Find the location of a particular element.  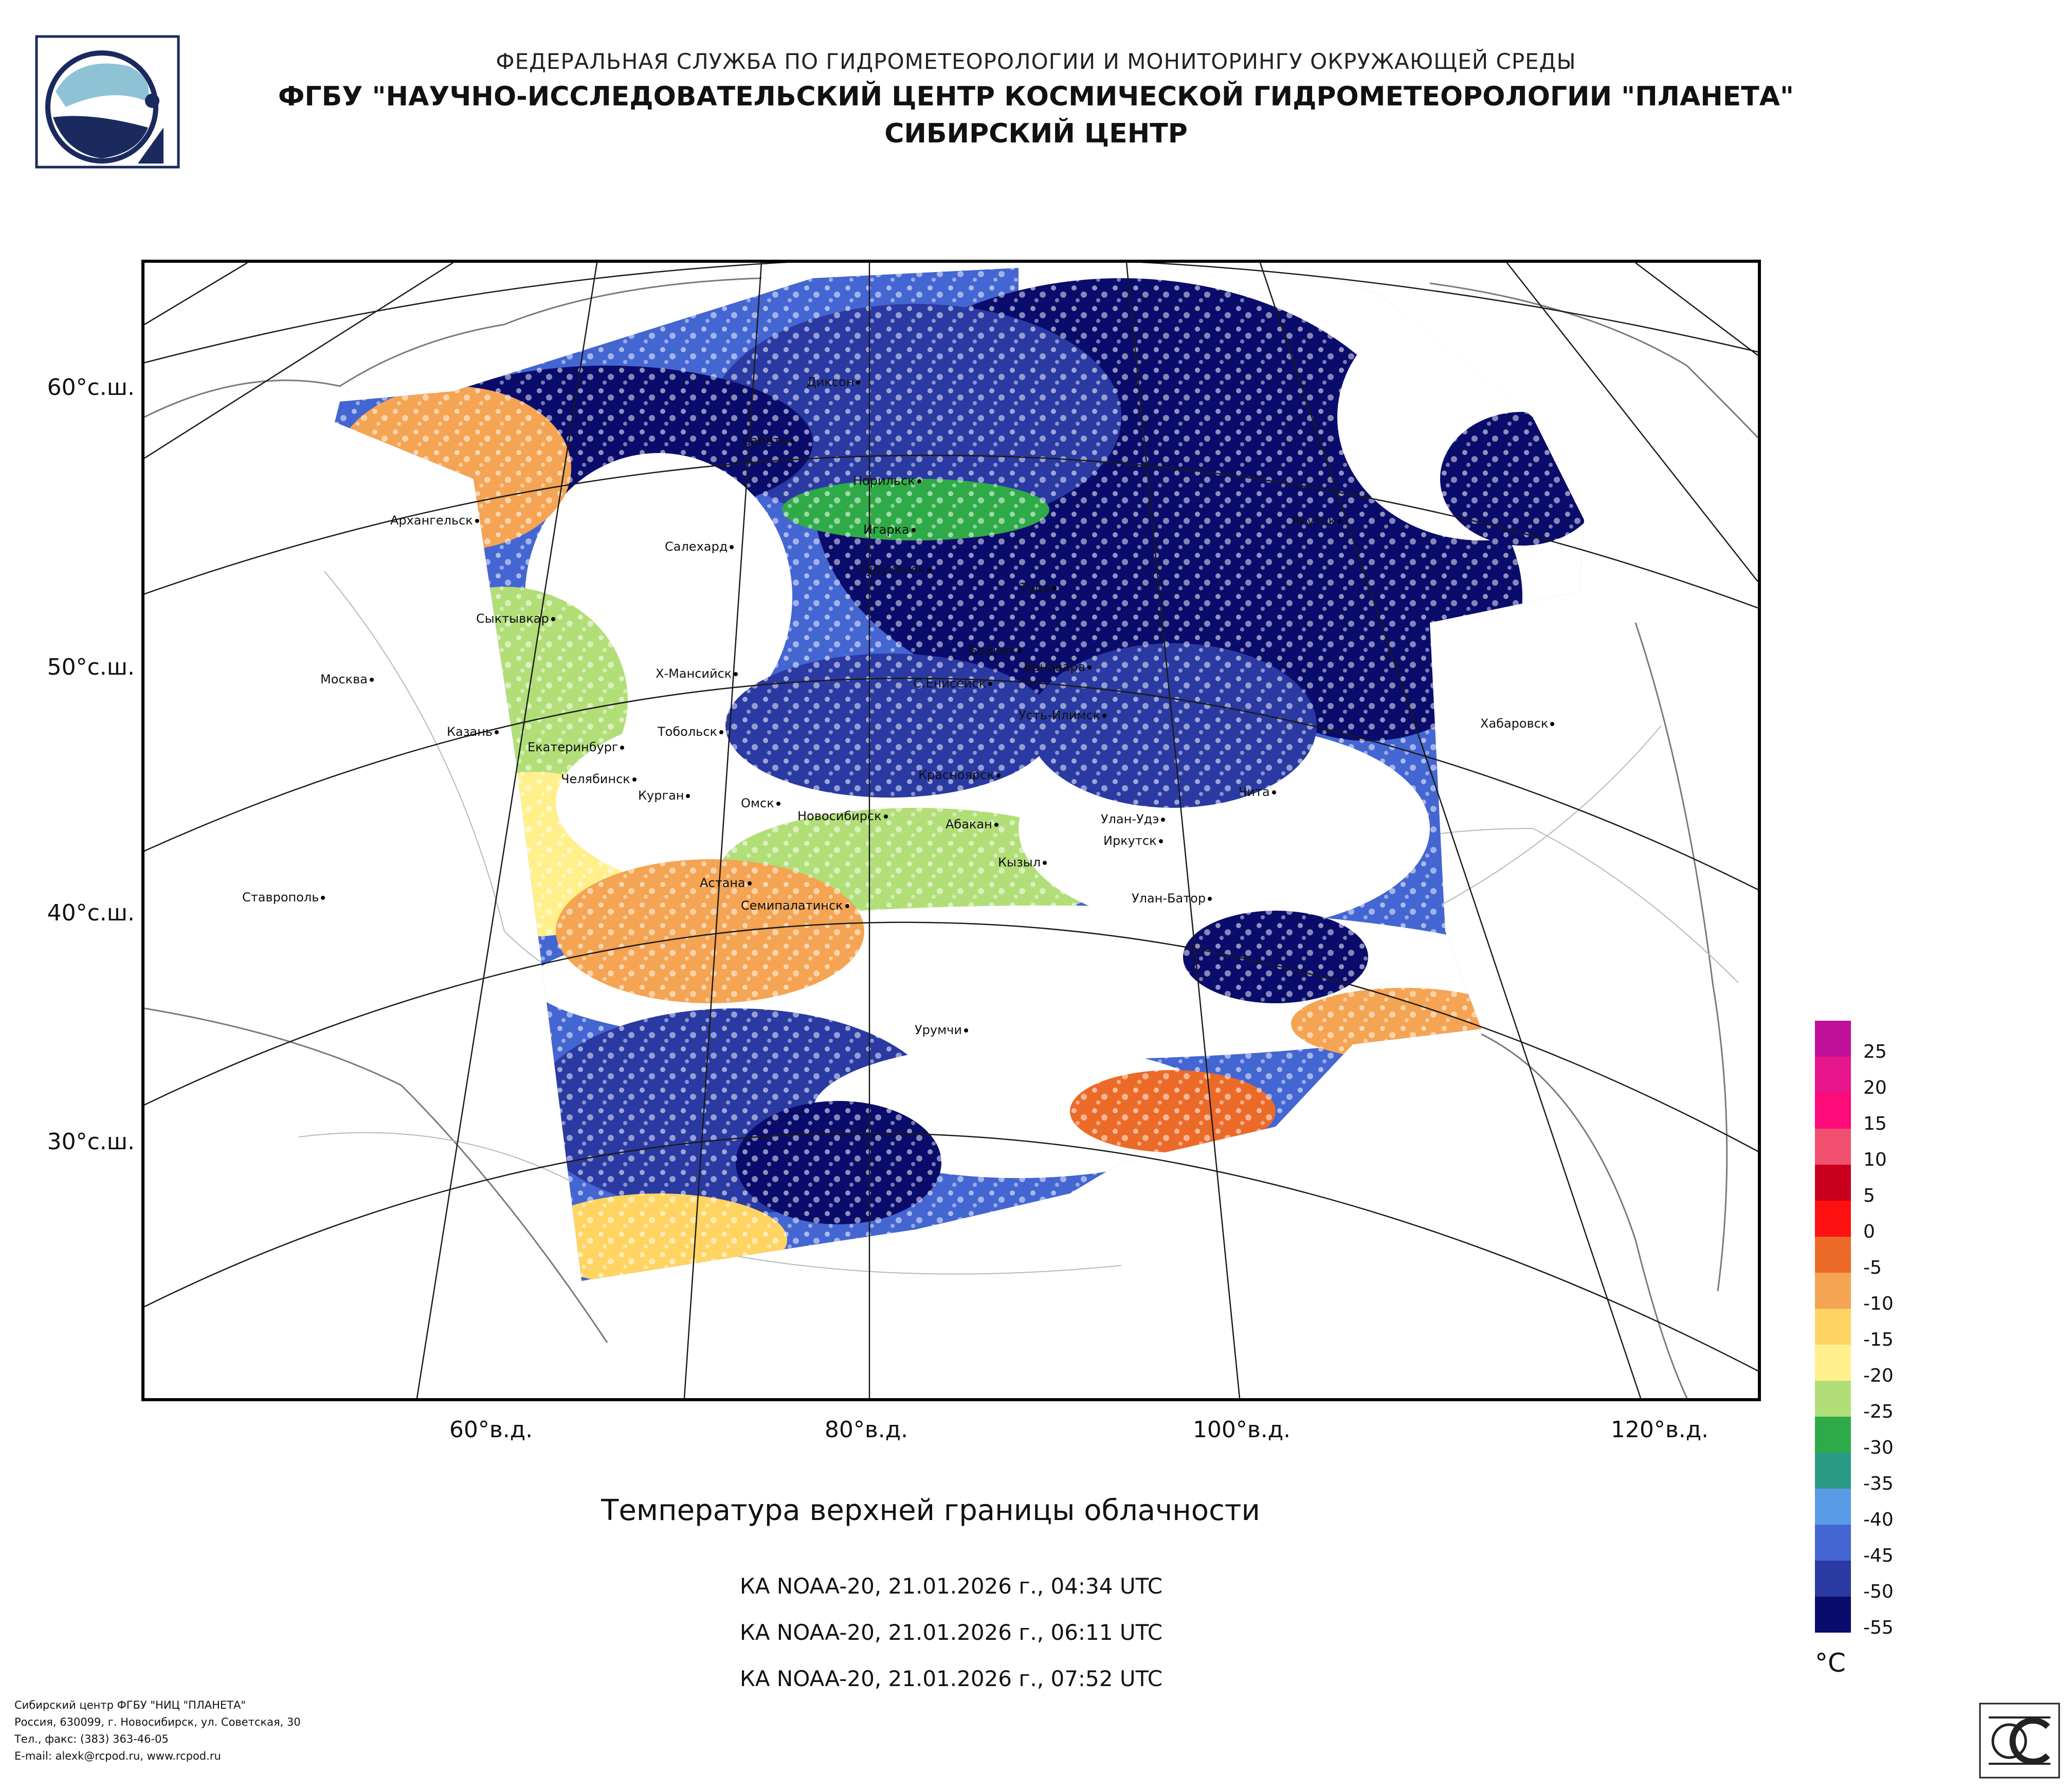

city-label: Норильск is located at coordinates (887, 481).